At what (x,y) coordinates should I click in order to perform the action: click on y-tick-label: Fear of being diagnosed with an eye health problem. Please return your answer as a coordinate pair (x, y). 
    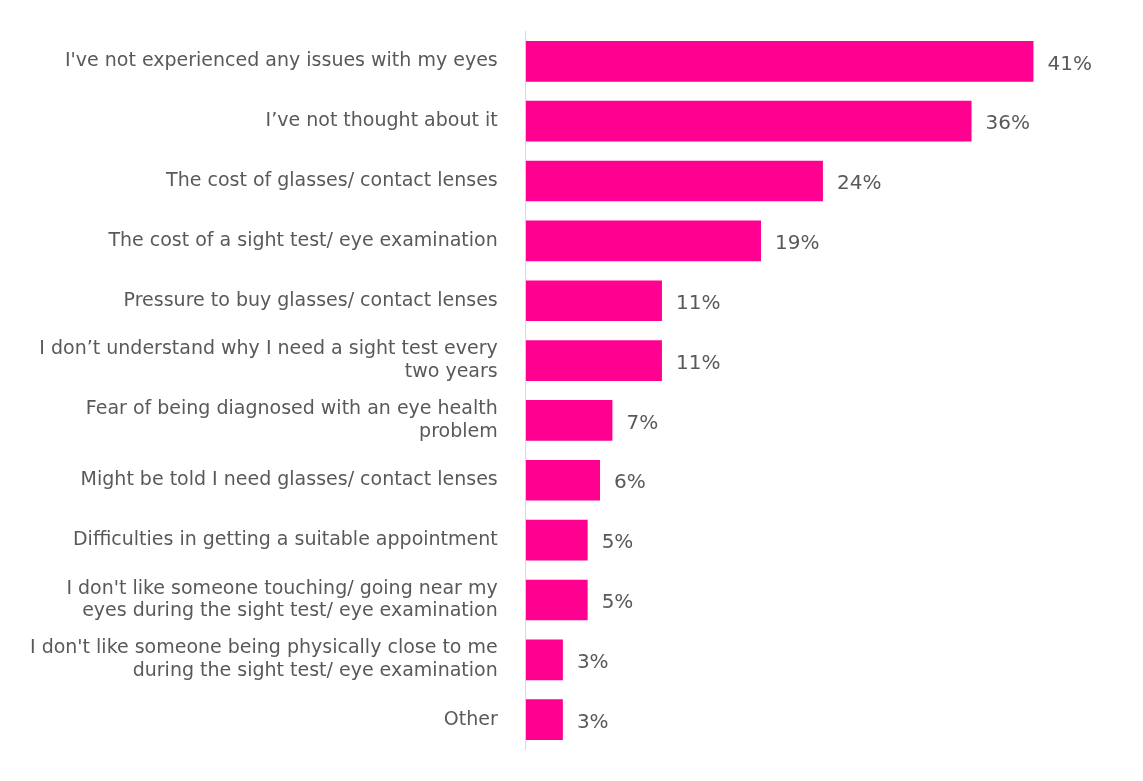
    Looking at the image, I should click on (291, 418).